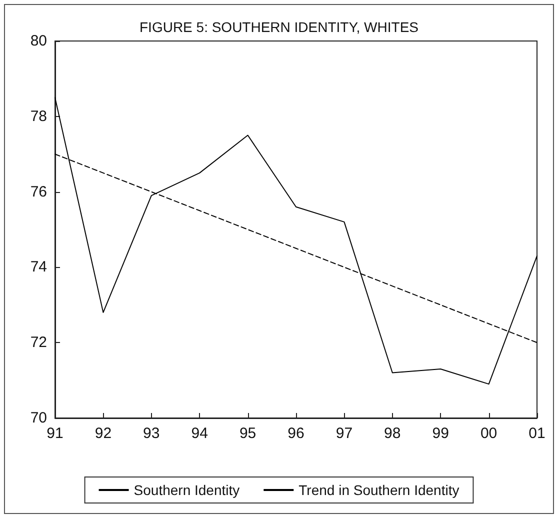 The image size is (560, 520). Describe the element at coordinates (38, 267) in the screenshot. I see `y-tick-label: 74` at that location.